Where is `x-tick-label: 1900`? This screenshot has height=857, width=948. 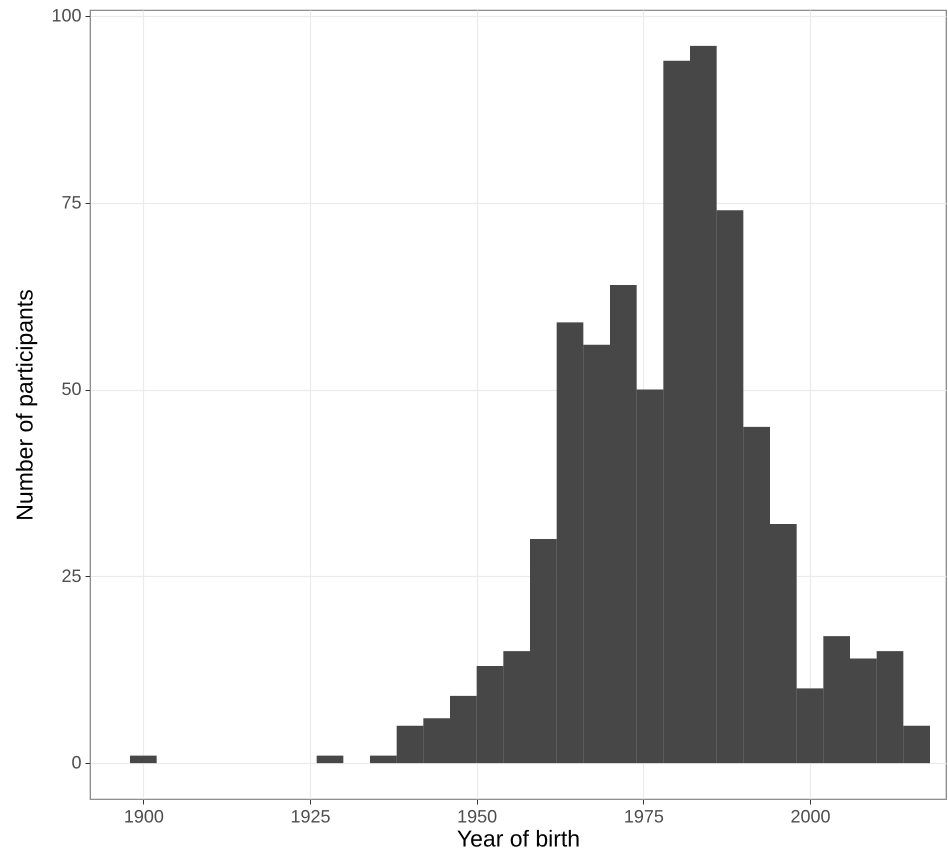
x-tick-label: 1900 is located at coordinates (144, 816).